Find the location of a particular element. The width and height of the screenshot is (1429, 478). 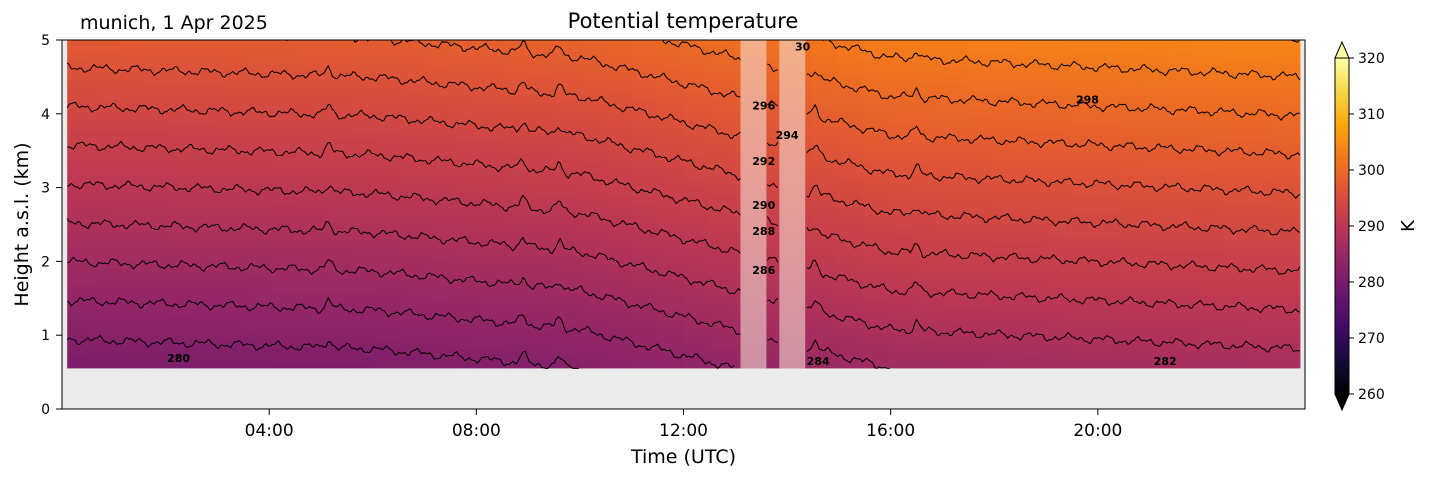

colorbar-tick-label: 290 is located at coordinates (1371, 227).